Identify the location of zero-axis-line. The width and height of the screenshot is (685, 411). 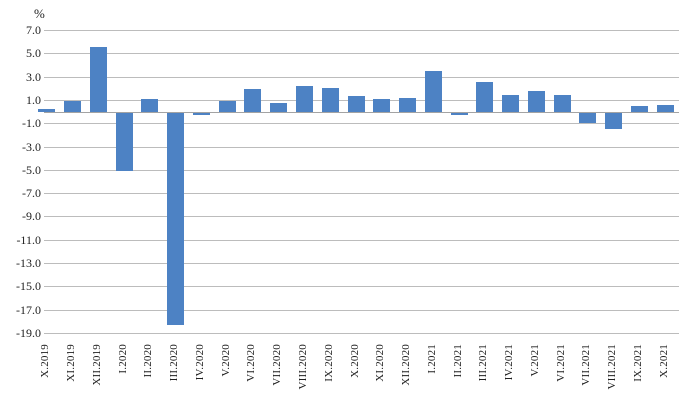
(361, 112).